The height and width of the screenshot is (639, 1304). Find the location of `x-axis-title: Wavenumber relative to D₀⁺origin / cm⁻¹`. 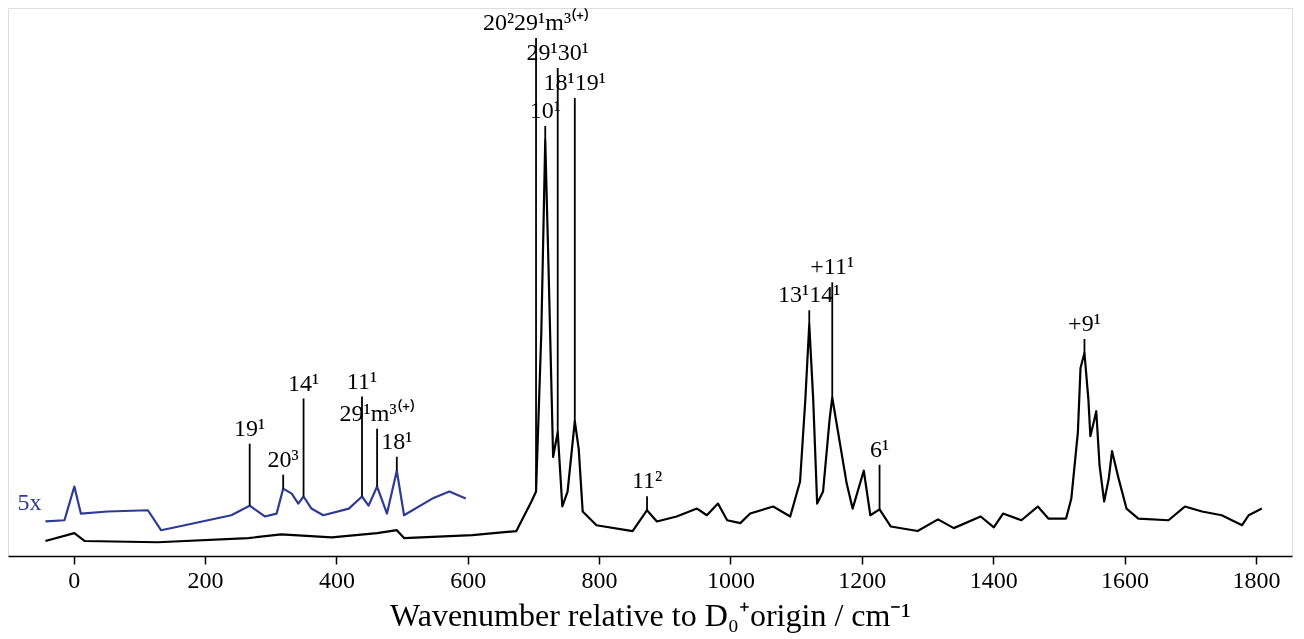

x-axis-title: Wavenumber relative to D₀⁺origin / cm⁻¹ is located at coordinates (650, 614).